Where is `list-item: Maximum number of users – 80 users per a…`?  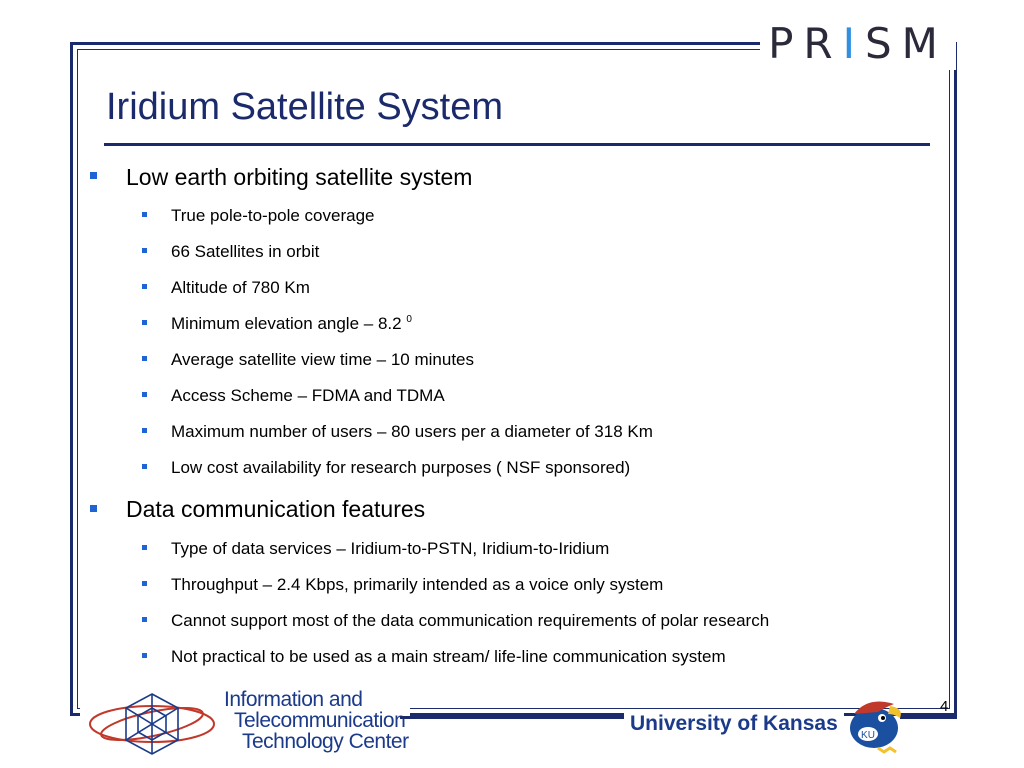 list-item: Maximum number of users – 80 users per a… is located at coordinates (412, 431).